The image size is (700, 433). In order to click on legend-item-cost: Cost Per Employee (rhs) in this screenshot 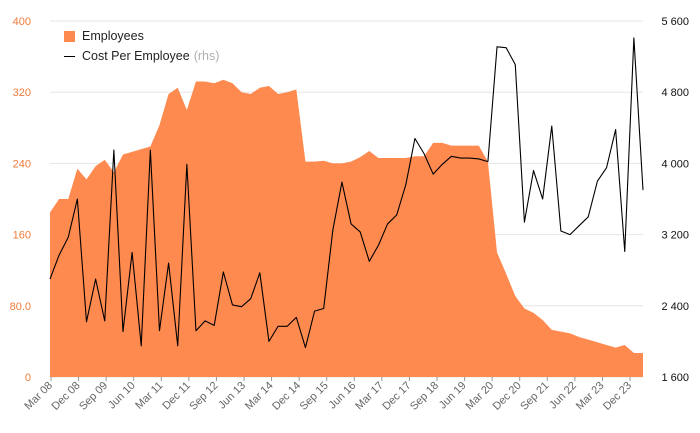, I will do `click(141, 56)`.